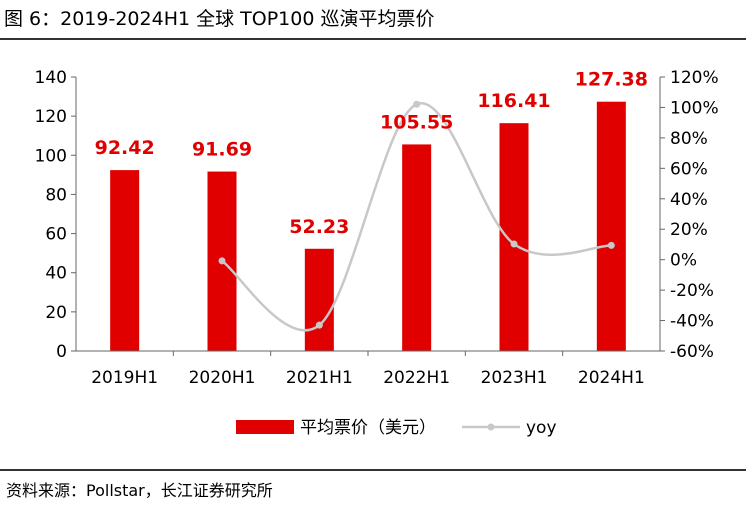 This screenshot has width=746, height=514. I want to click on right-tick-label: 0%, so click(683, 261).